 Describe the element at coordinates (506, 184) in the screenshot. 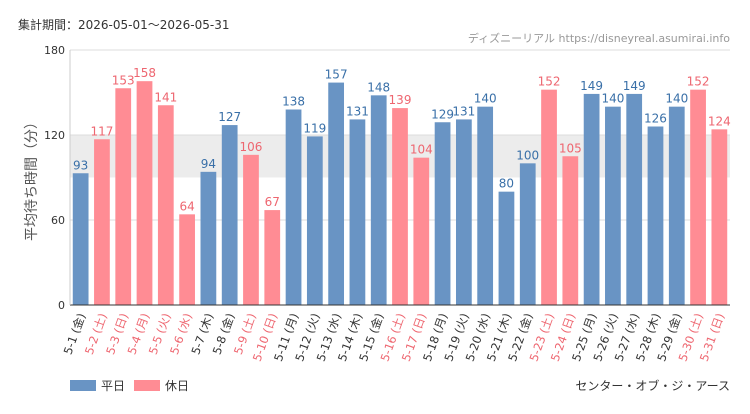

I see `bar-value-label: 80` at that location.